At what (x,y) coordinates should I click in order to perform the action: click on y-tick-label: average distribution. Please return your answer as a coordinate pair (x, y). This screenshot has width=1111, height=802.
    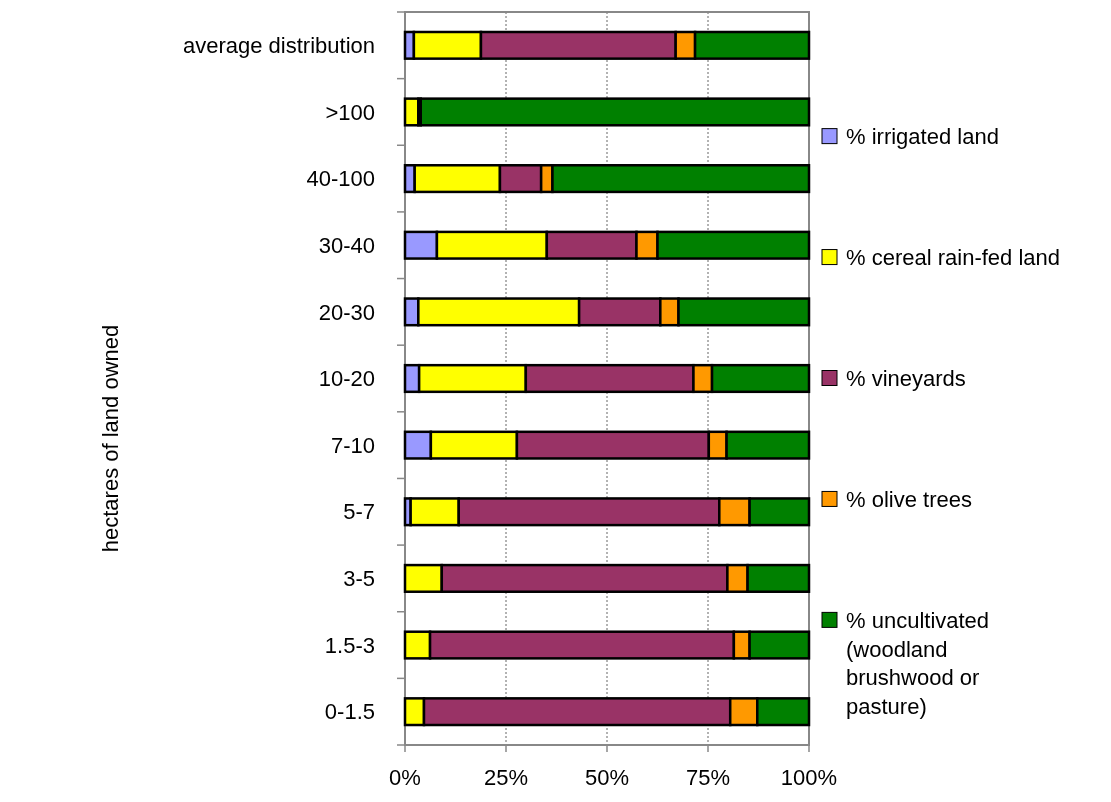
    Looking at the image, I should click on (278, 46).